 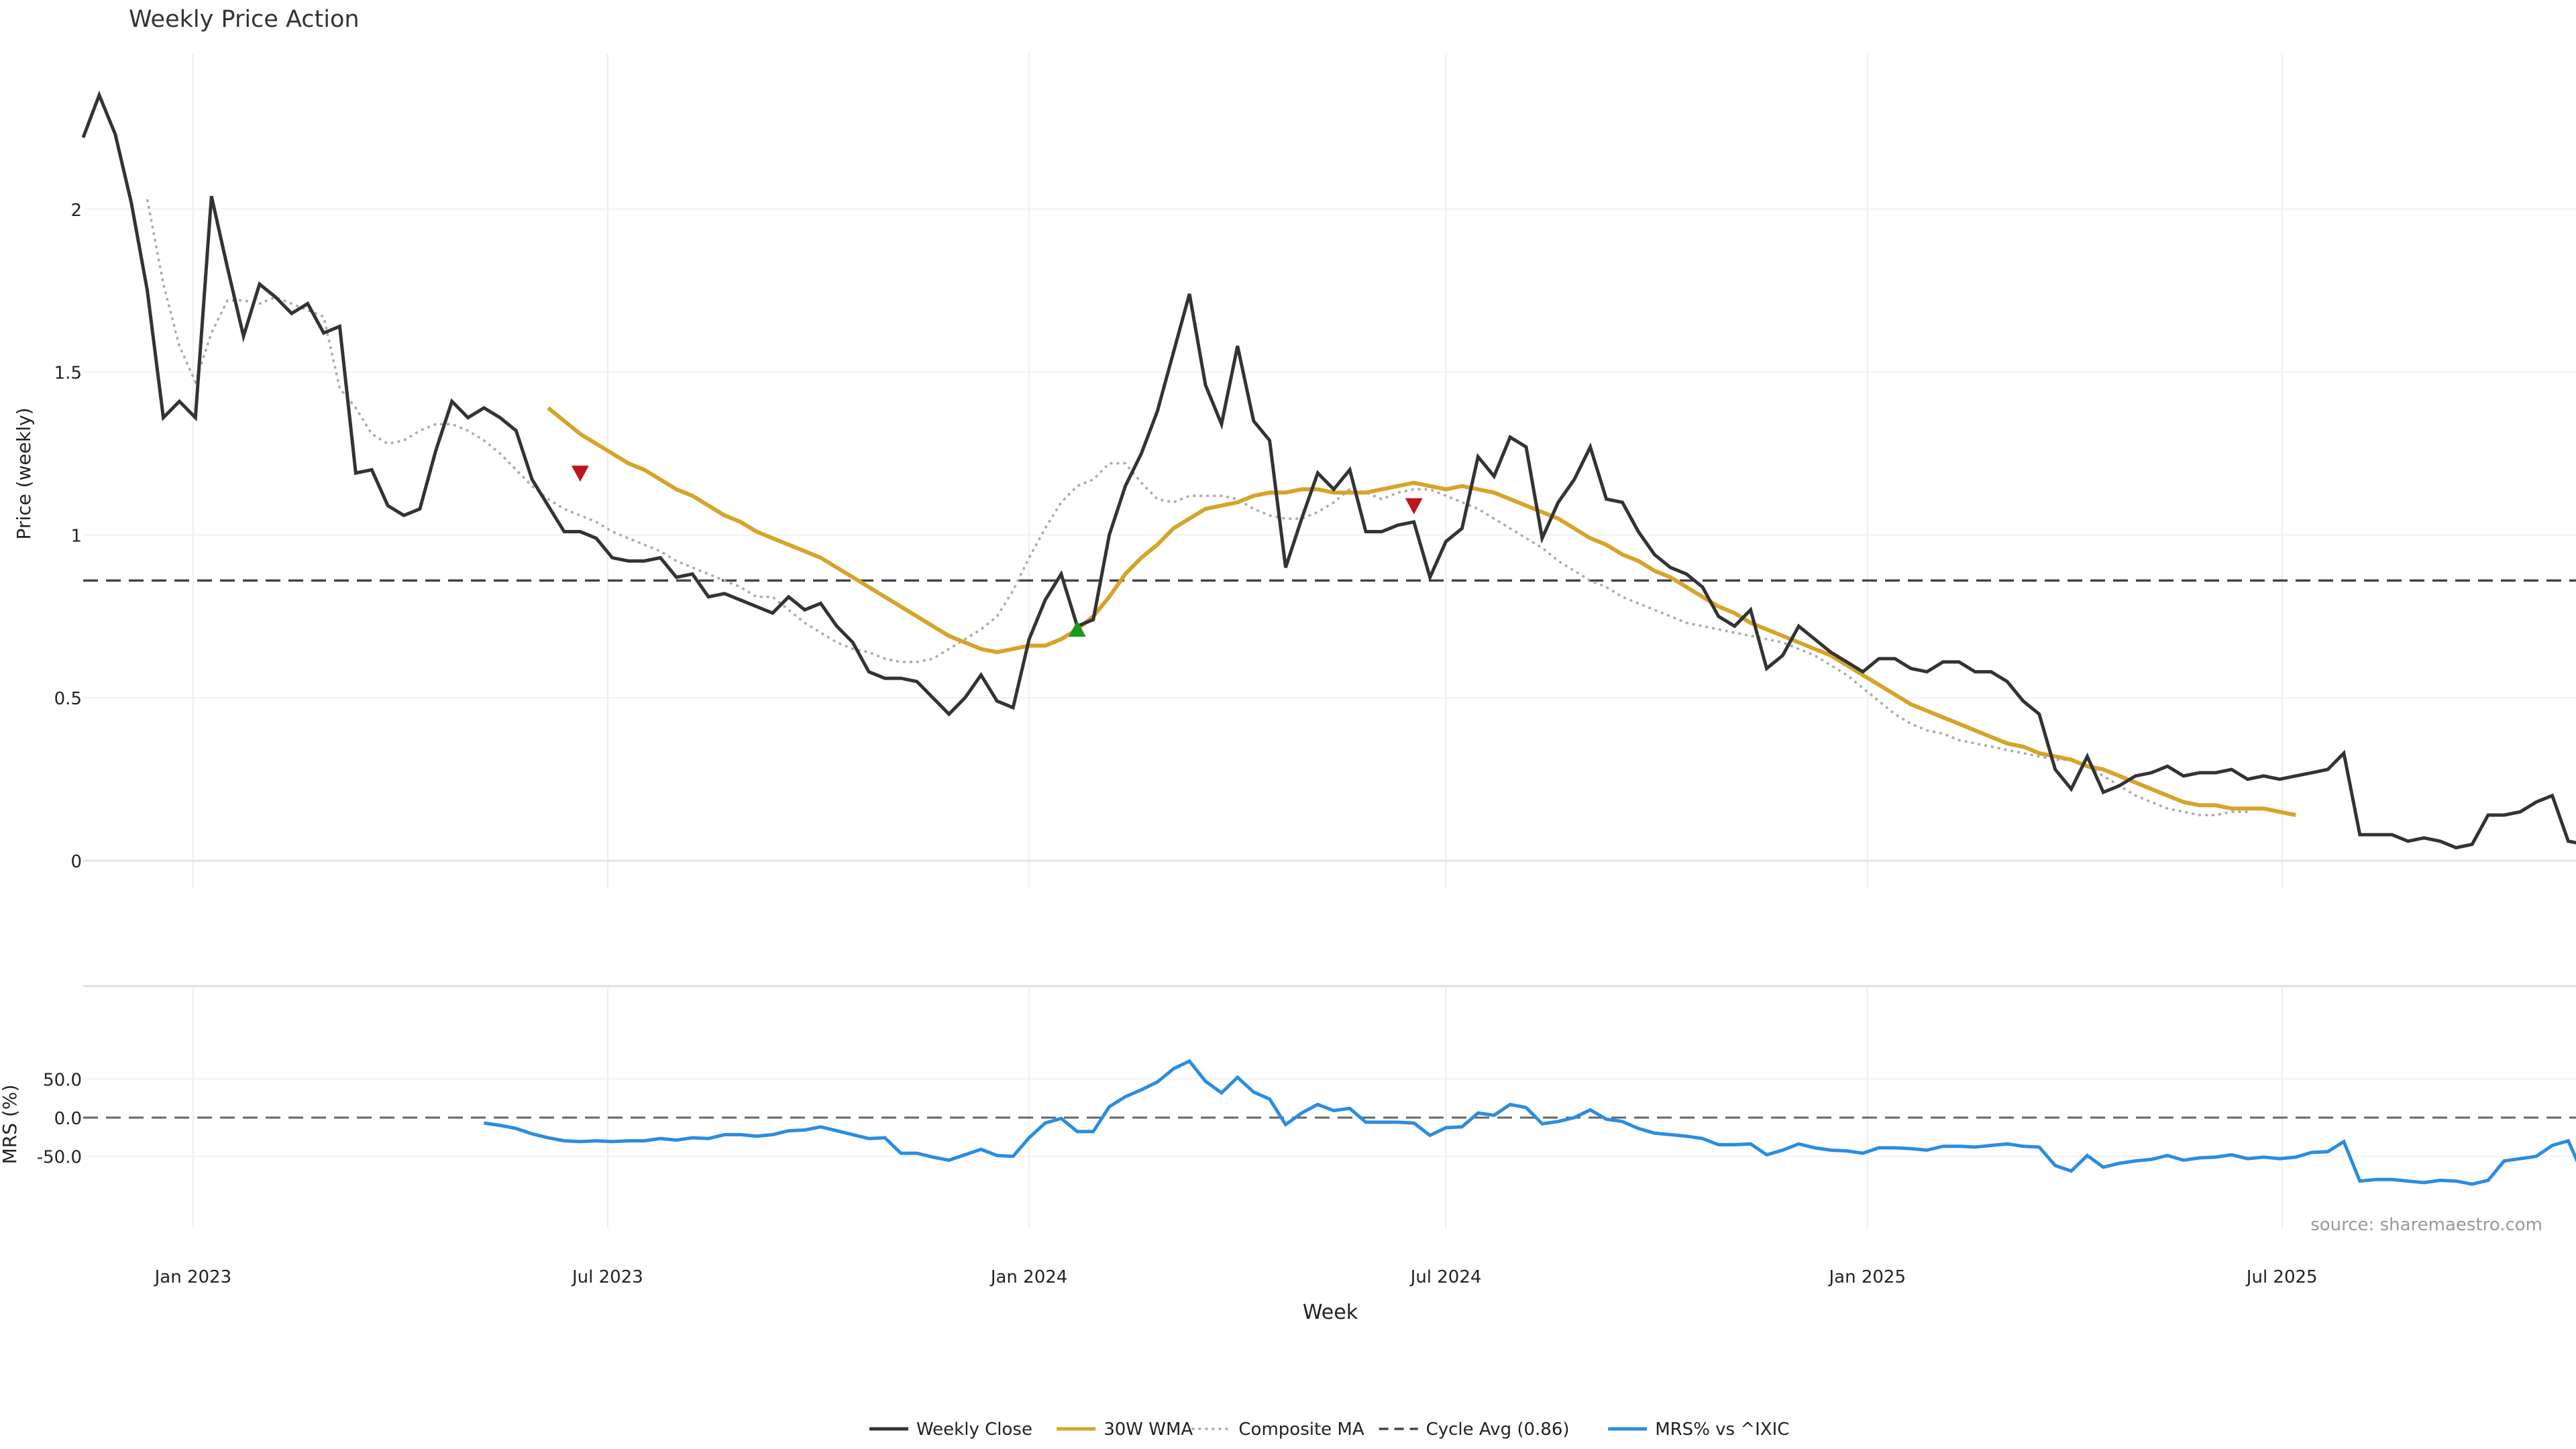 I want to click on price-y-tick-labels: 0 0.5 1 1.5 2, so click(x=68, y=536).